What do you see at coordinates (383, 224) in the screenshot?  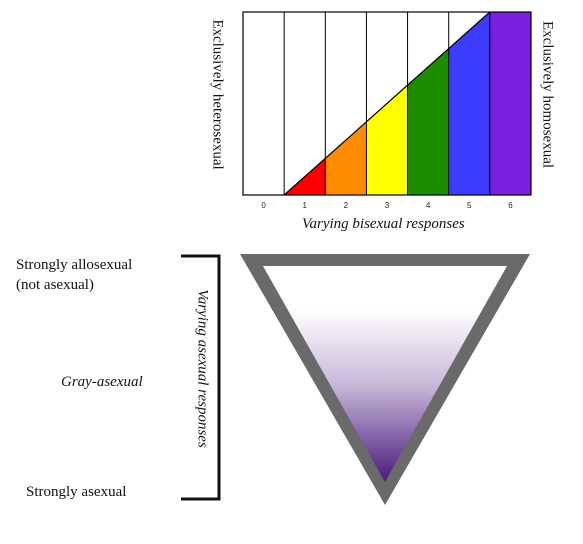 I see `bisexual-axis-title: Varying bisexual responses` at bounding box center [383, 224].